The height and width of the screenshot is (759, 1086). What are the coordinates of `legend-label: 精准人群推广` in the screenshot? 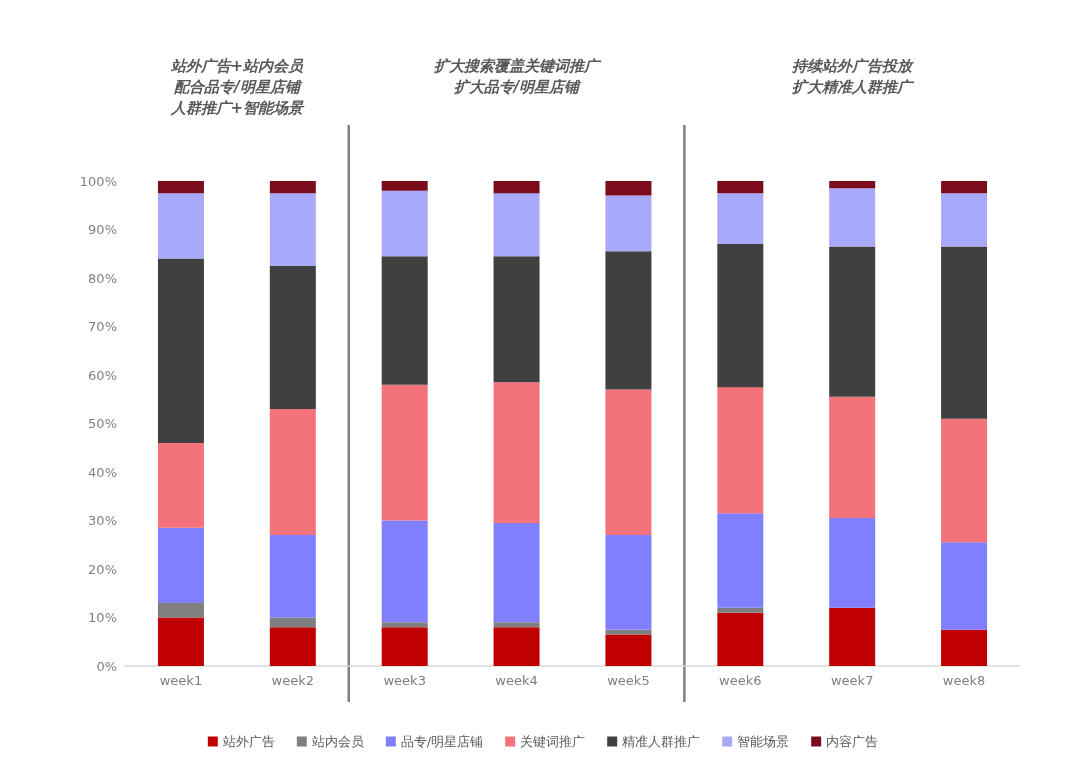 It's located at (661, 741).